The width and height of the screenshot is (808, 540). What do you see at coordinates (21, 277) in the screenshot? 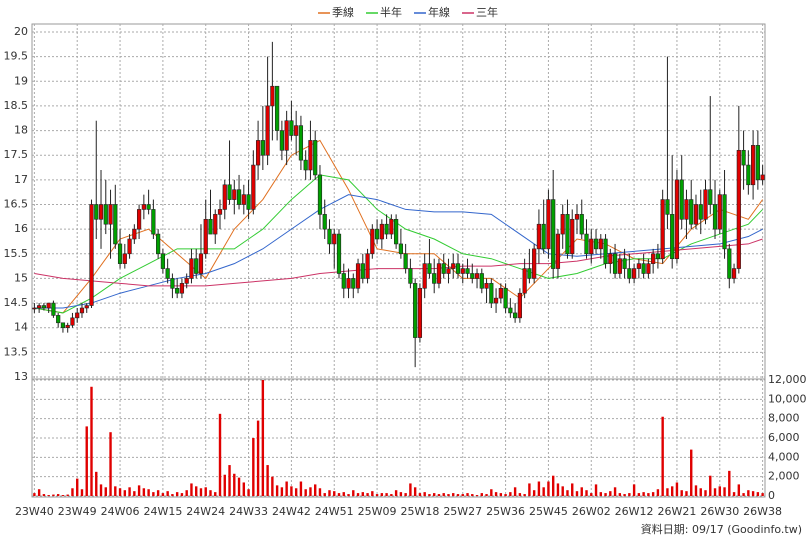
I see `y-tick-label: 15` at bounding box center [21, 277].